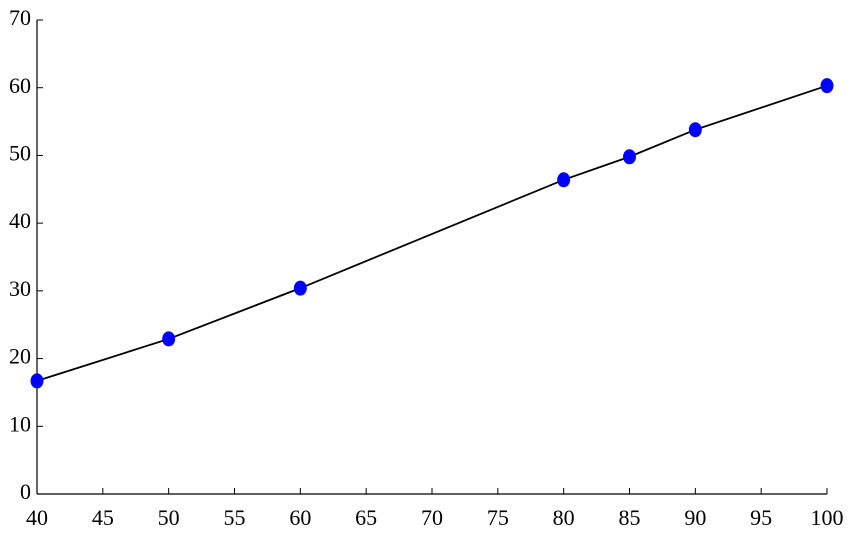  Describe the element at coordinates (103, 517) in the screenshot. I see `x-tick-label: 45` at that location.